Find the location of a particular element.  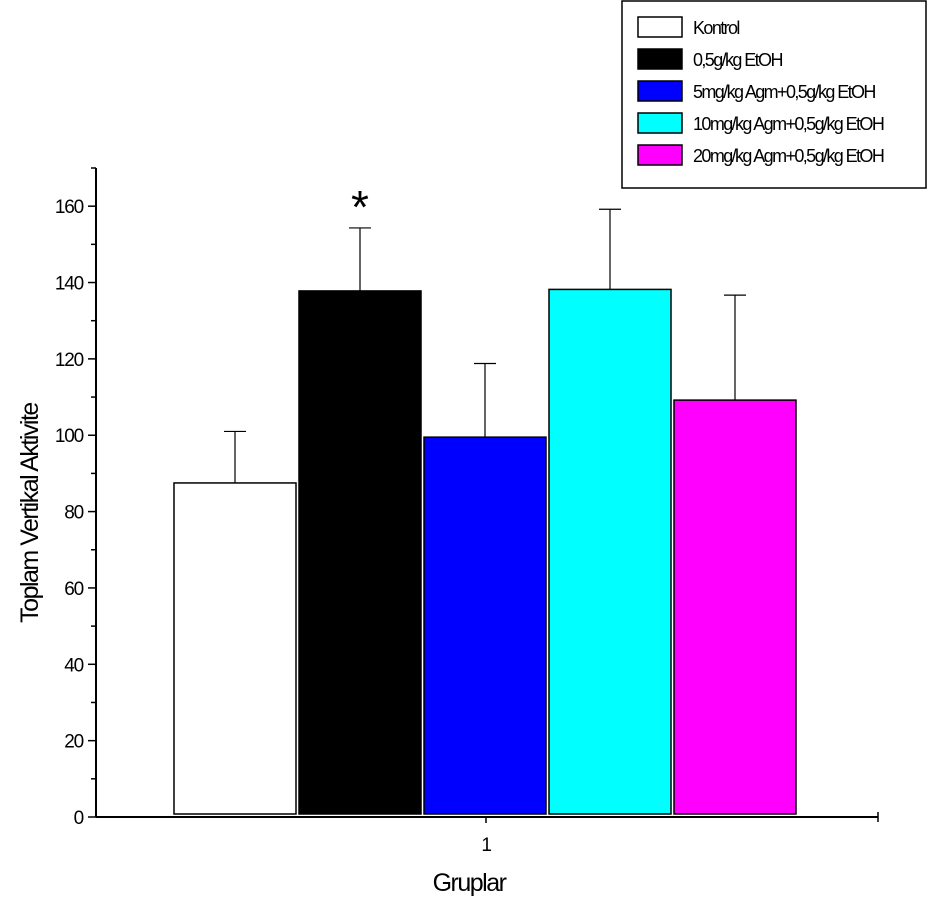

y-axis-title: Toplam Vertikal Aktivite is located at coordinates (30, 513).